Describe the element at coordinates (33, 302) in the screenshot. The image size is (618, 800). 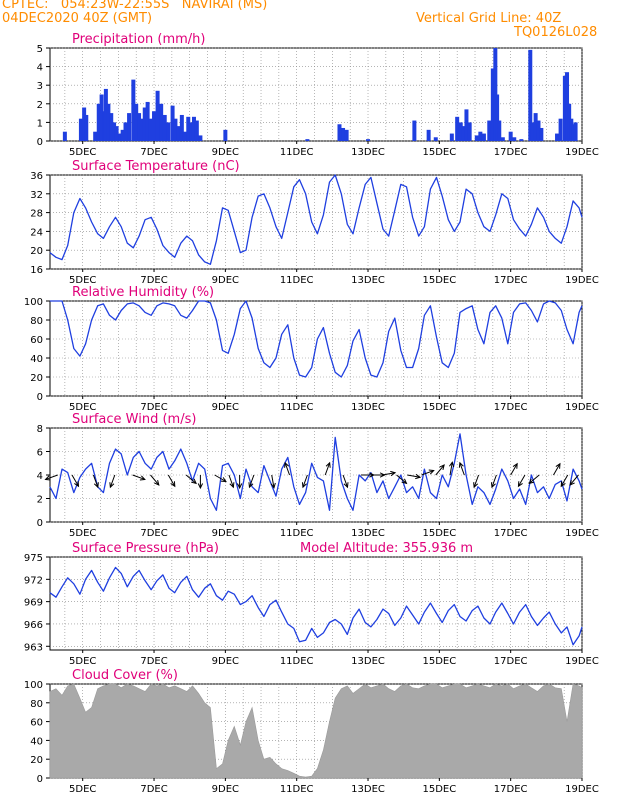
I see `y-tick-label: 100` at that location.